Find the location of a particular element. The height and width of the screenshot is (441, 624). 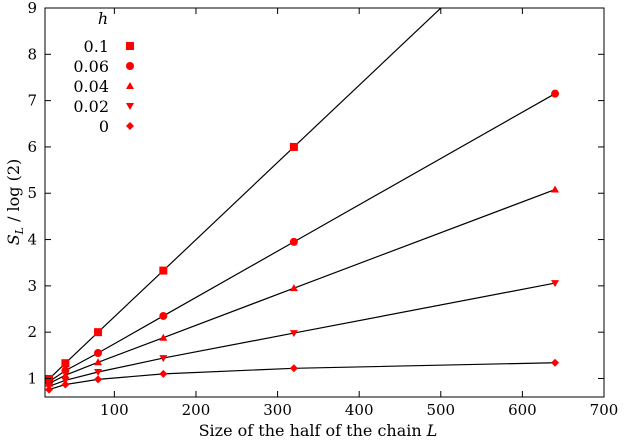

y-tick-label: 5 is located at coordinates (32, 193).